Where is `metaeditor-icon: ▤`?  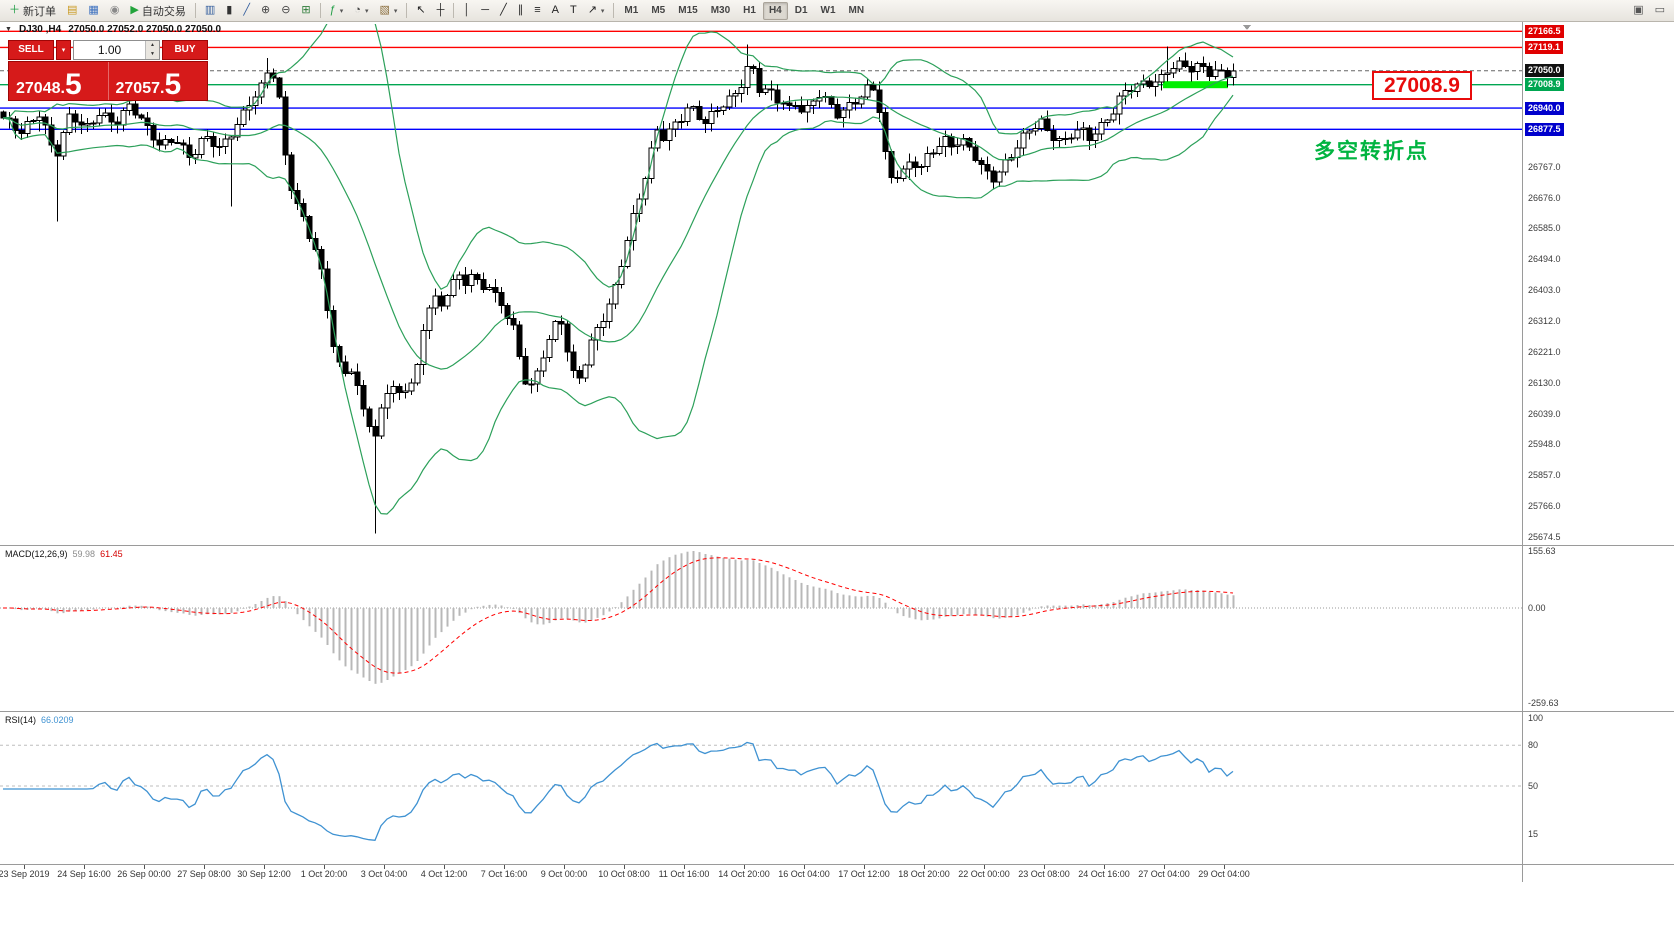 metaeditor-icon: ▤ is located at coordinates (72, 10).